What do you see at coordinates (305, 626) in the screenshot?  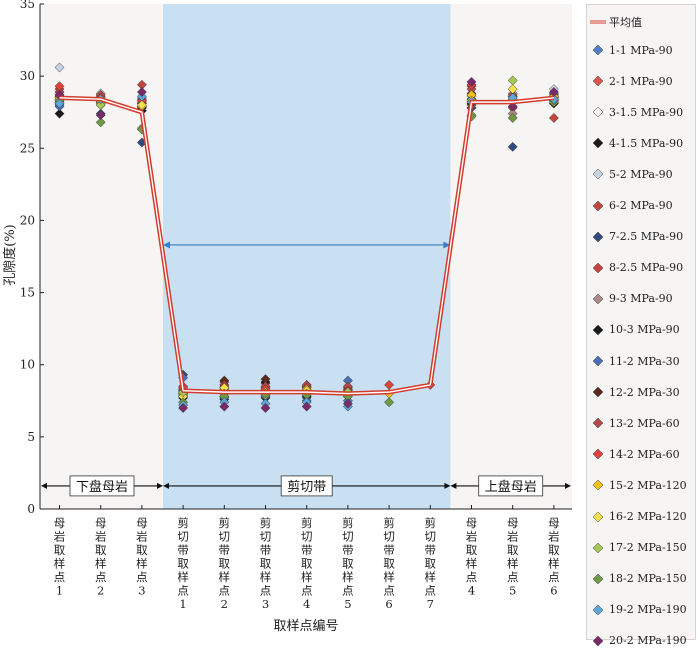 I see `x-axis-label: 取样点编号` at bounding box center [305, 626].